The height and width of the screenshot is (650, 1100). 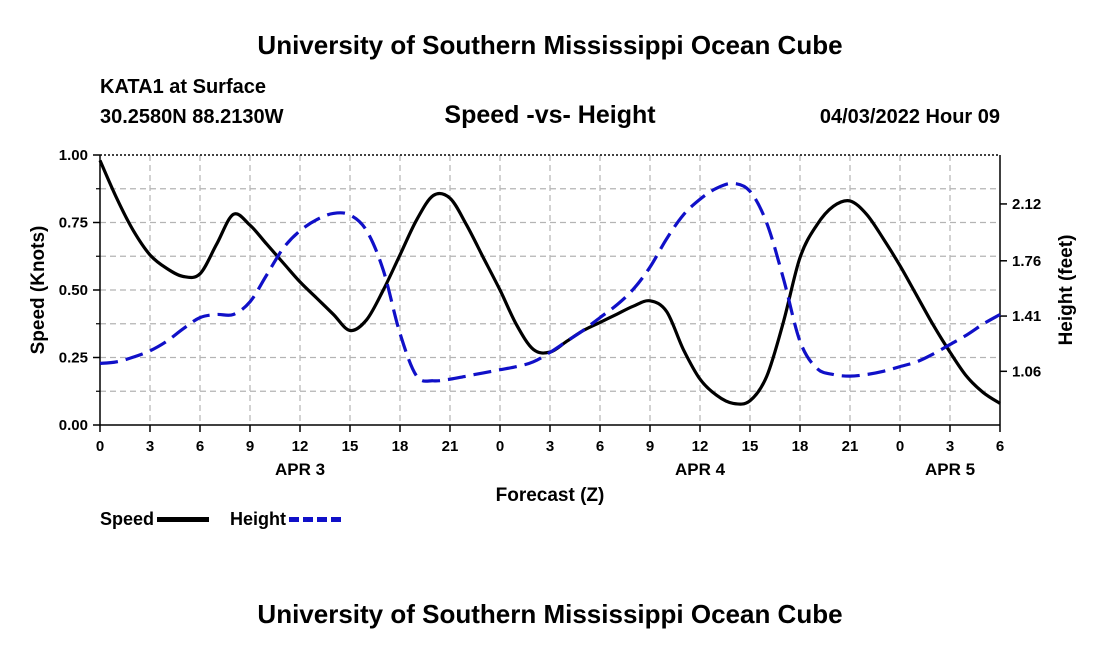 I want to click on y-right-tick-label: 1.76, so click(x=1026, y=261).